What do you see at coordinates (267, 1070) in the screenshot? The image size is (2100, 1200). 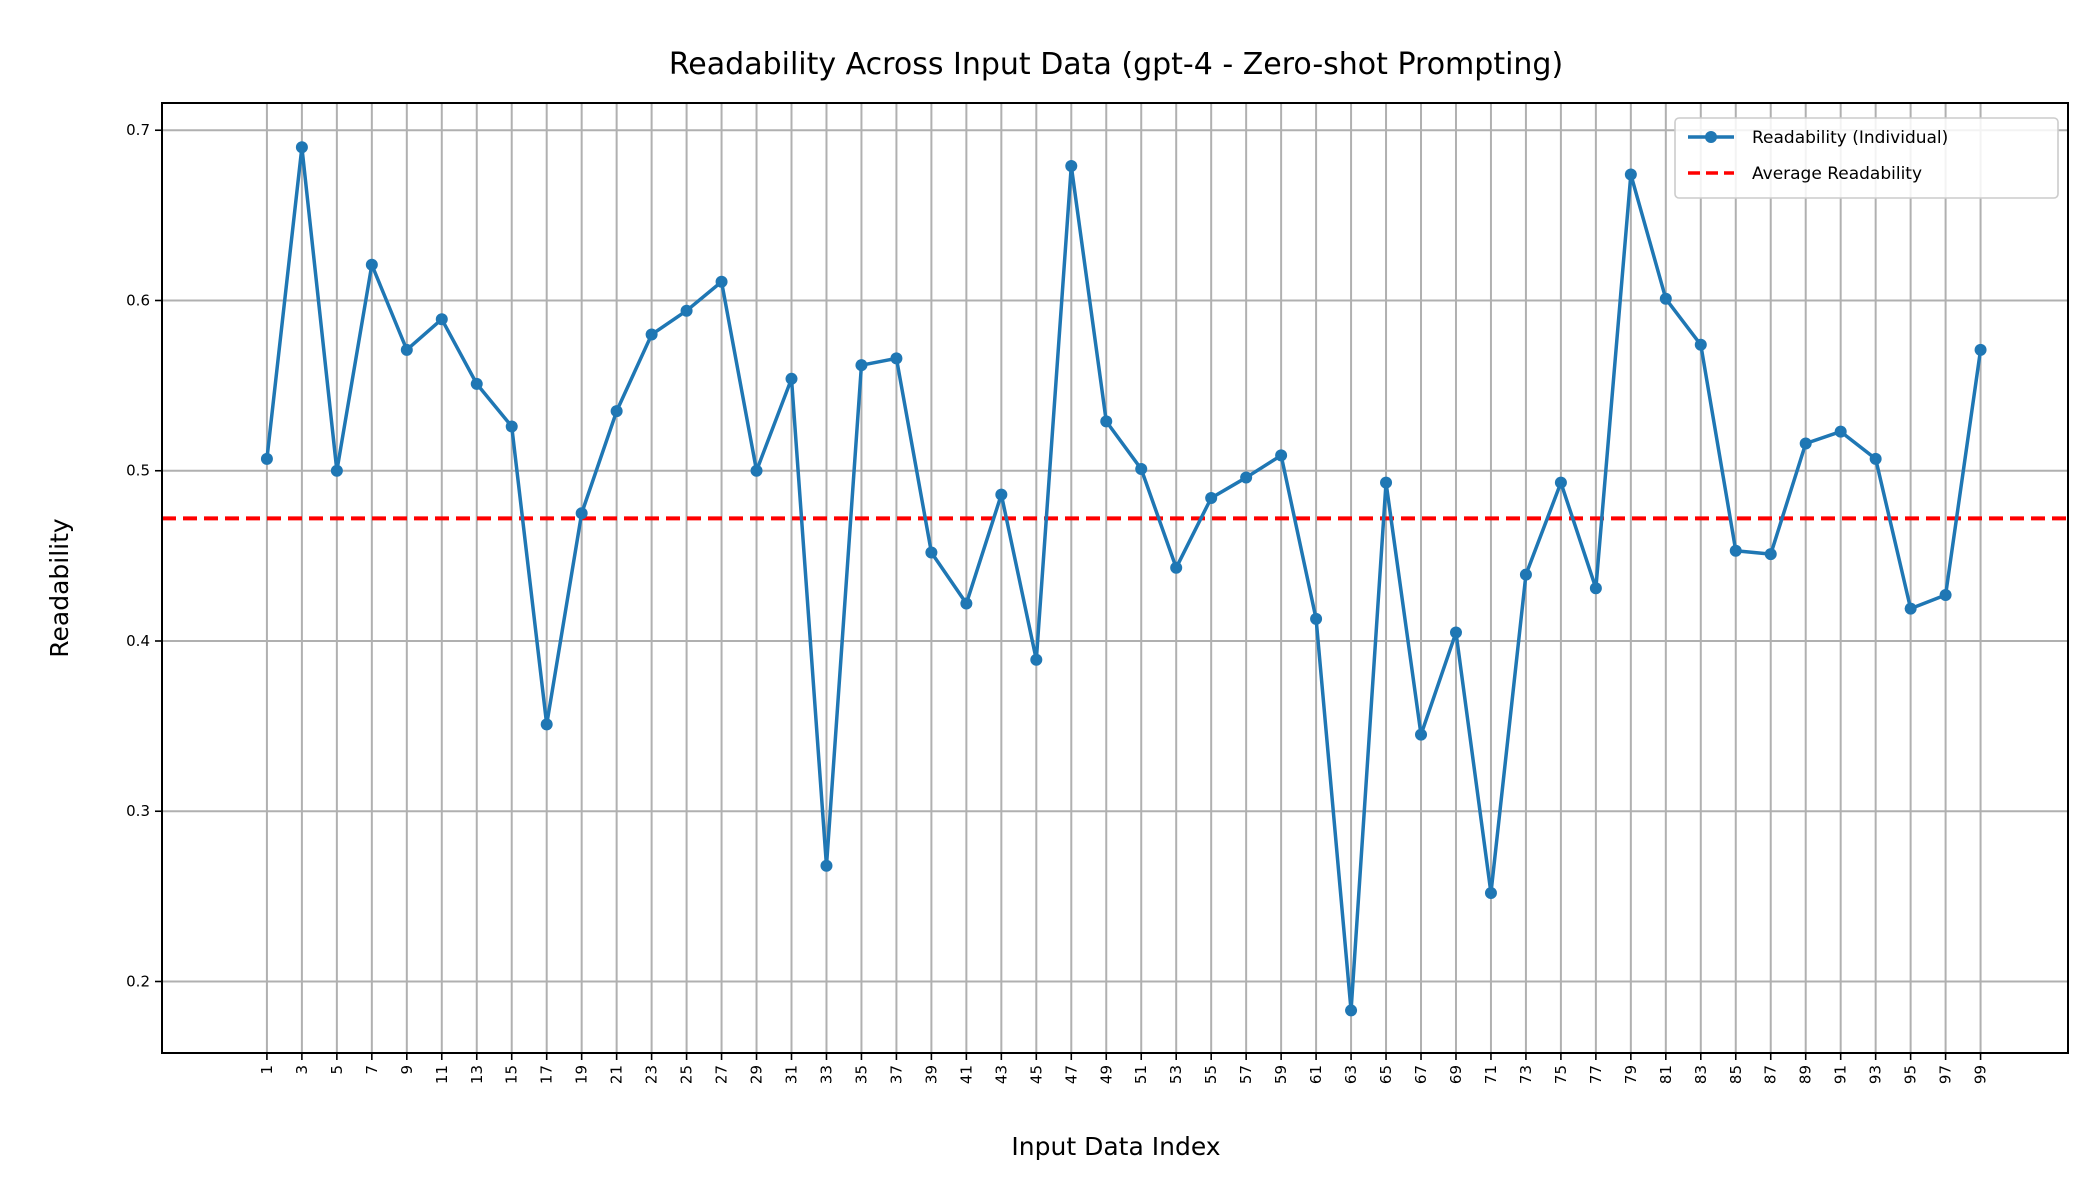 I see `x-tick-label: 1` at bounding box center [267, 1070].